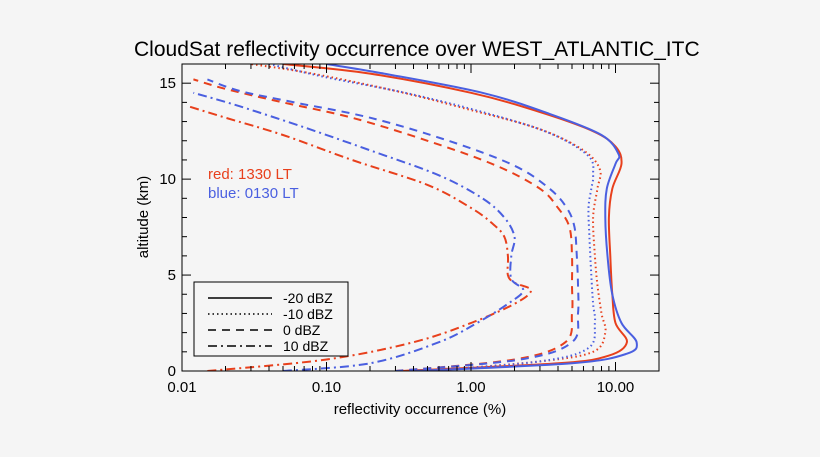  I want to click on y-tick-label: 10, so click(167, 179).